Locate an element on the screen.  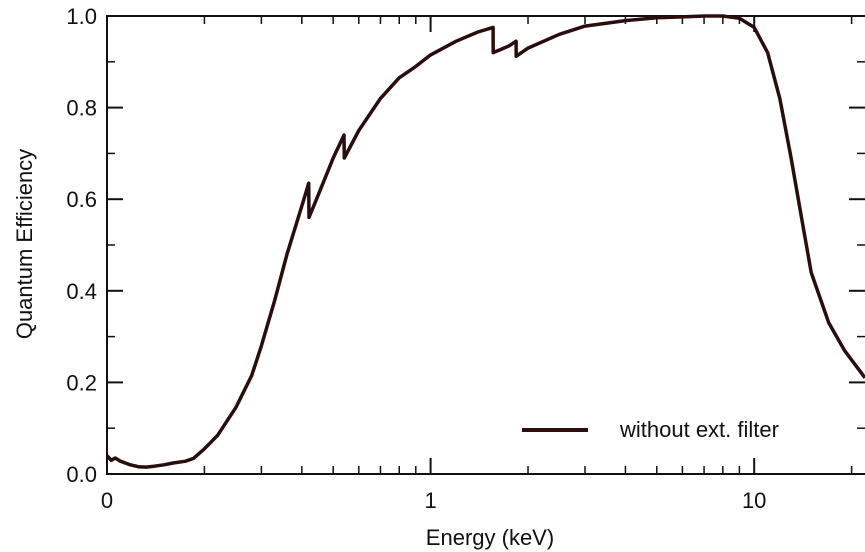
x-tick-label: 0 is located at coordinates (107, 500).